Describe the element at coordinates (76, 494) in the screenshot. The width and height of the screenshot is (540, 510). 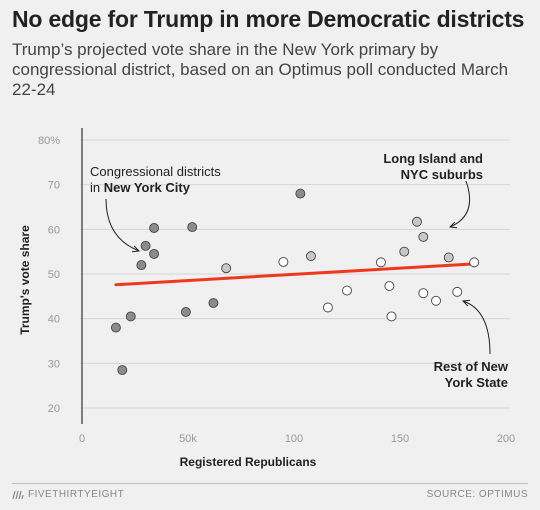
I see `brand-text: FIVETHIRTYEIGHT` at that location.